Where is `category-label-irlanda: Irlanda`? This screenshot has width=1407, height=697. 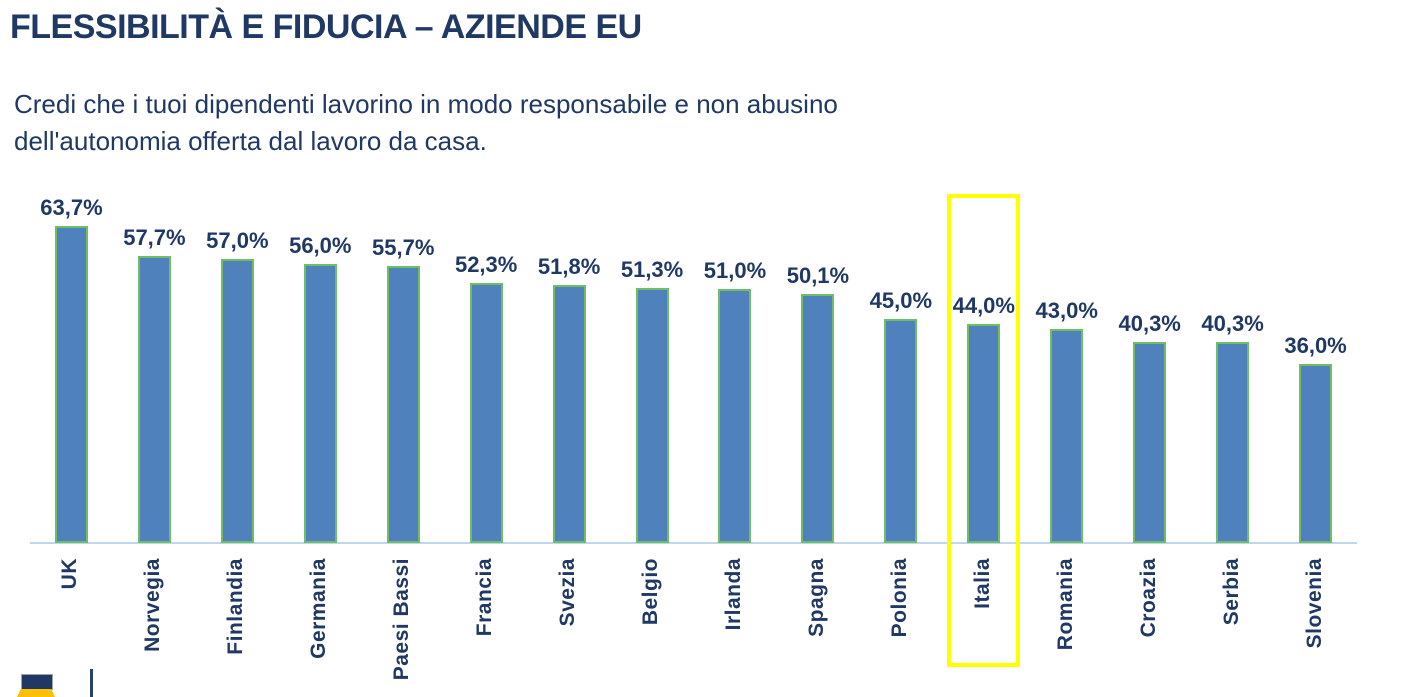 category-label-irlanda: Irlanda is located at coordinates (733, 594).